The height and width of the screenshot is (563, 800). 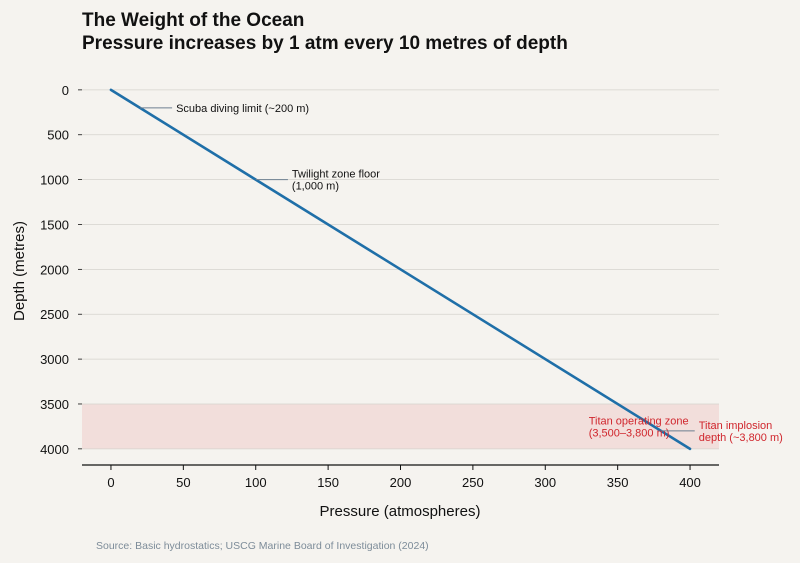 What do you see at coordinates (315, 187) in the screenshot?
I see `annotation-text: (1,000 m)` at bounding box center [315, 187].